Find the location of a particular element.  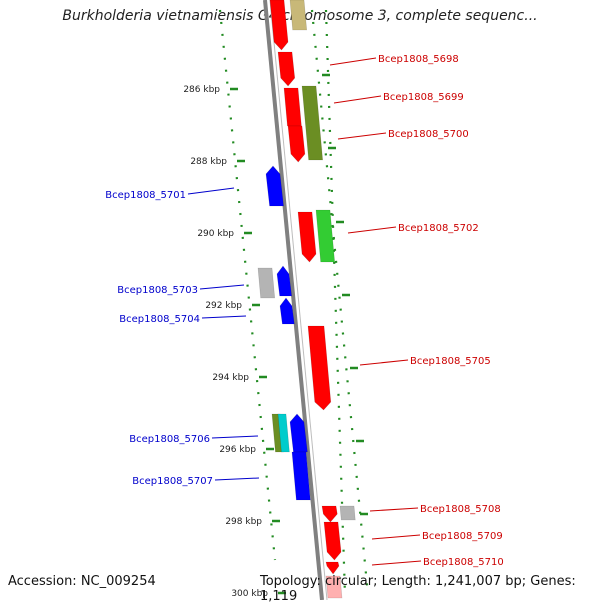

outer-right-dotted-ring is located at coordinates (340, 302).